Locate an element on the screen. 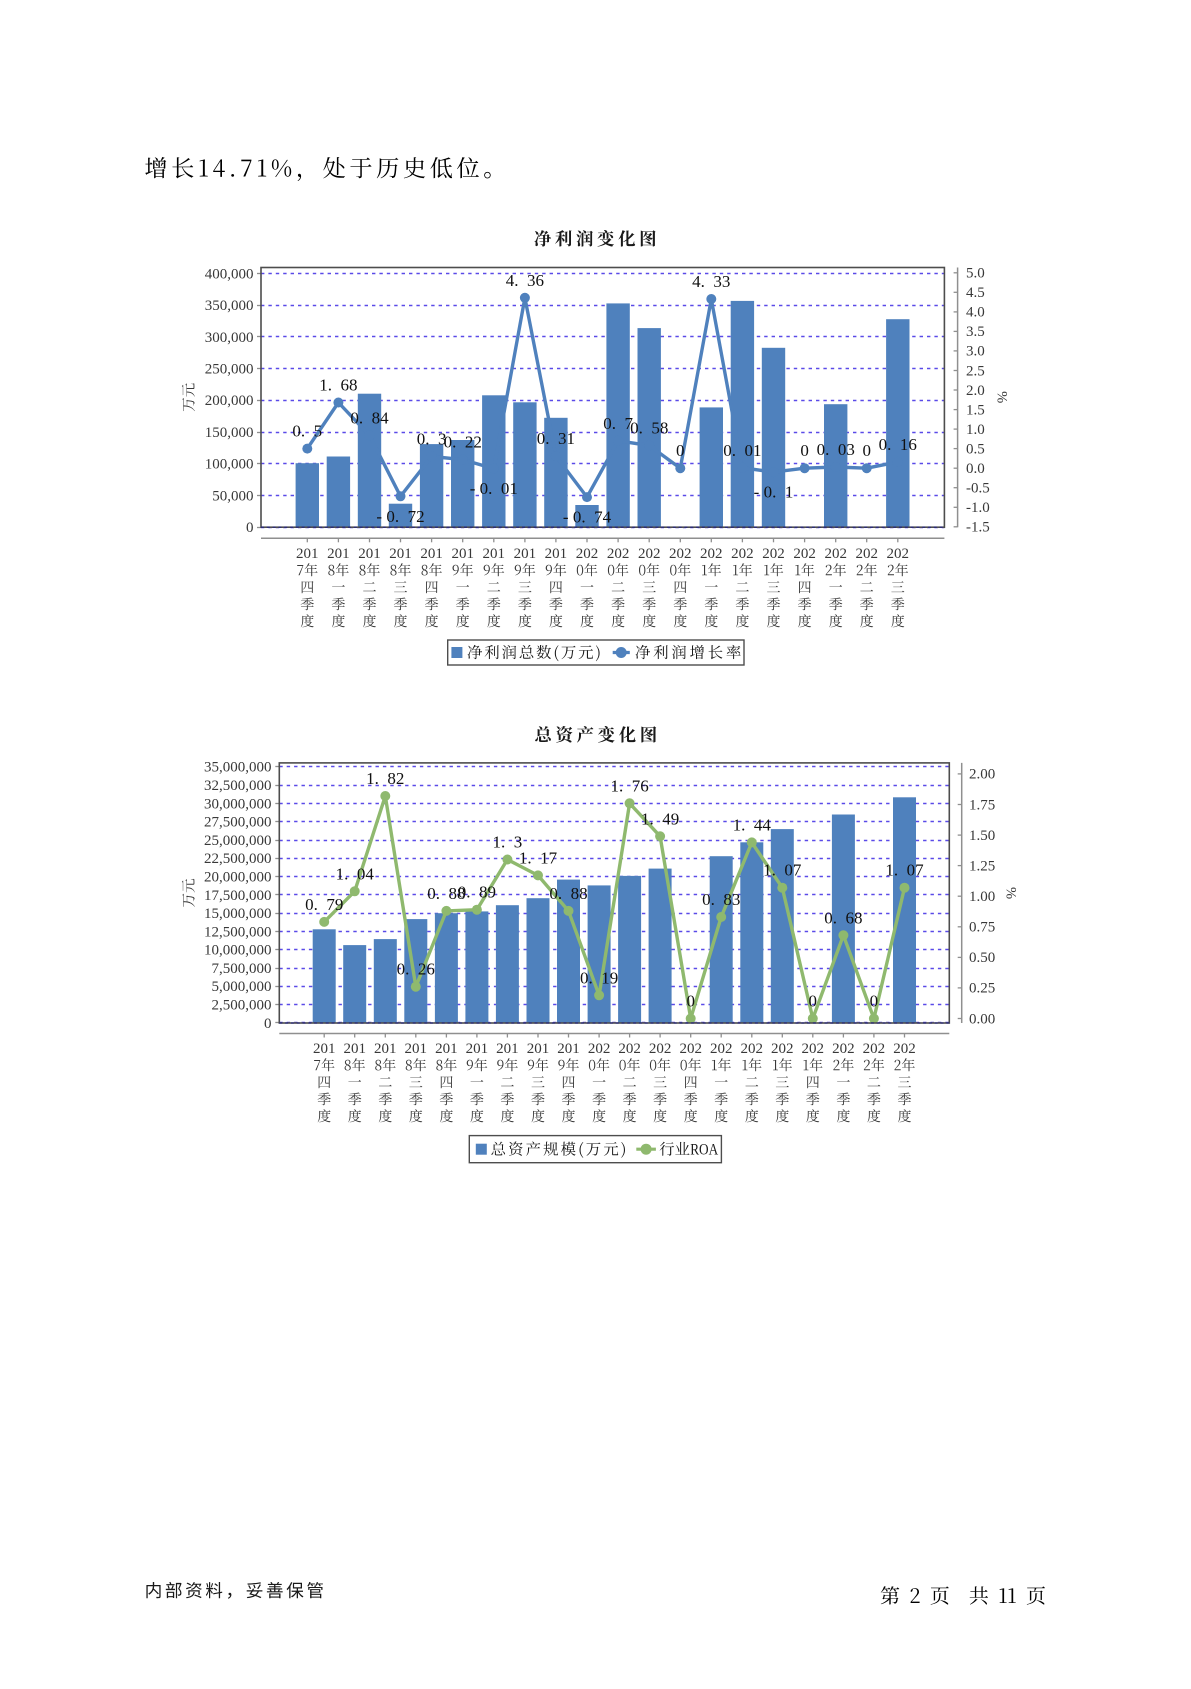 This screenshot has height=1689, width=1191. svg-text: -0.5 is located at coordinates (978, 489).